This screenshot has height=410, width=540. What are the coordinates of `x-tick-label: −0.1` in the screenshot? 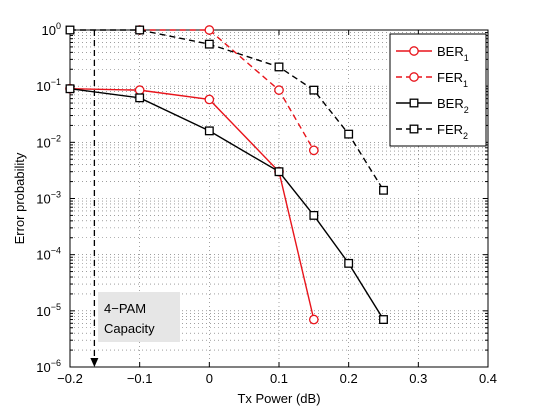 It's located at (140, 378).